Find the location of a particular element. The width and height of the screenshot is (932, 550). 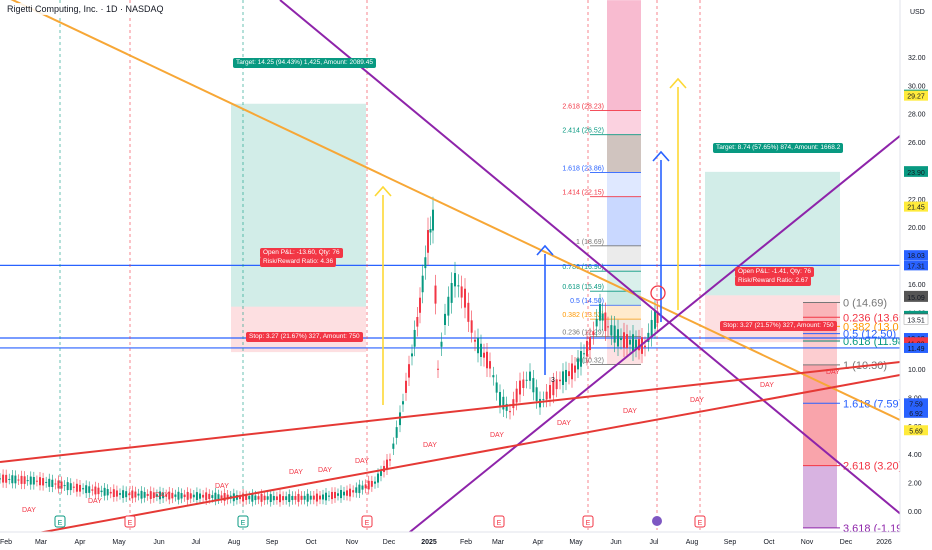

price-tick: 26.00 is located at coordinates (917, 143).